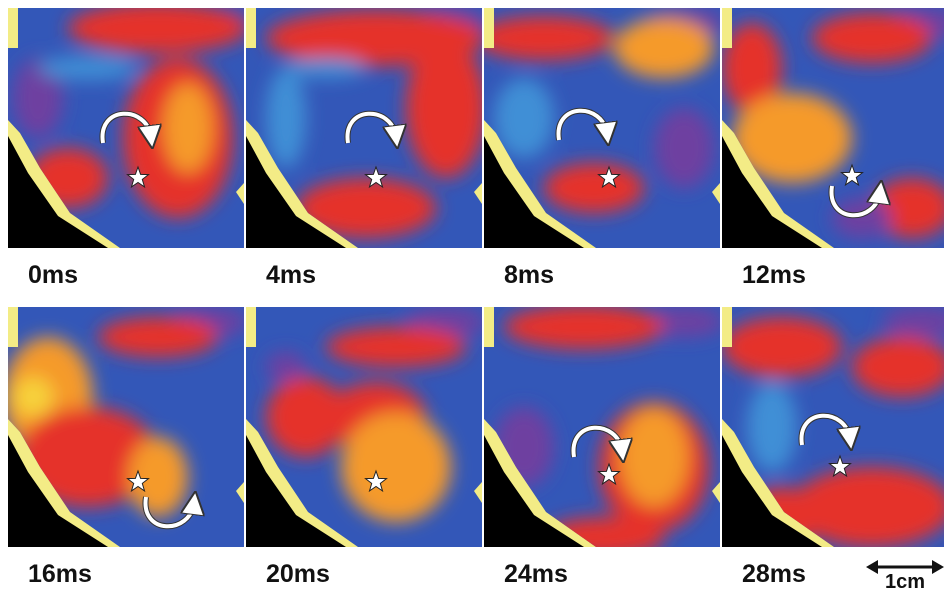 The image size is (944, 590). What do you see at coordinates (291, 275) in the screenshot?
I see `time-label: 4ms` at bounding box center [291, 275].